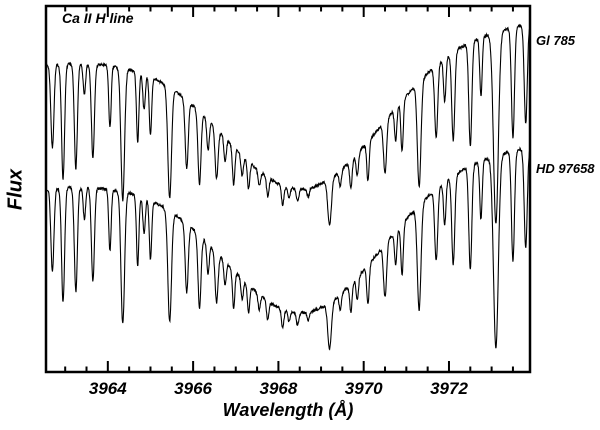 This screenshot has width=600, height=430. What do you see at coordinates (556, 40) in the screenshot?
I see `series-label-gl-785: Gl 785` at bounding box center [556, 40].